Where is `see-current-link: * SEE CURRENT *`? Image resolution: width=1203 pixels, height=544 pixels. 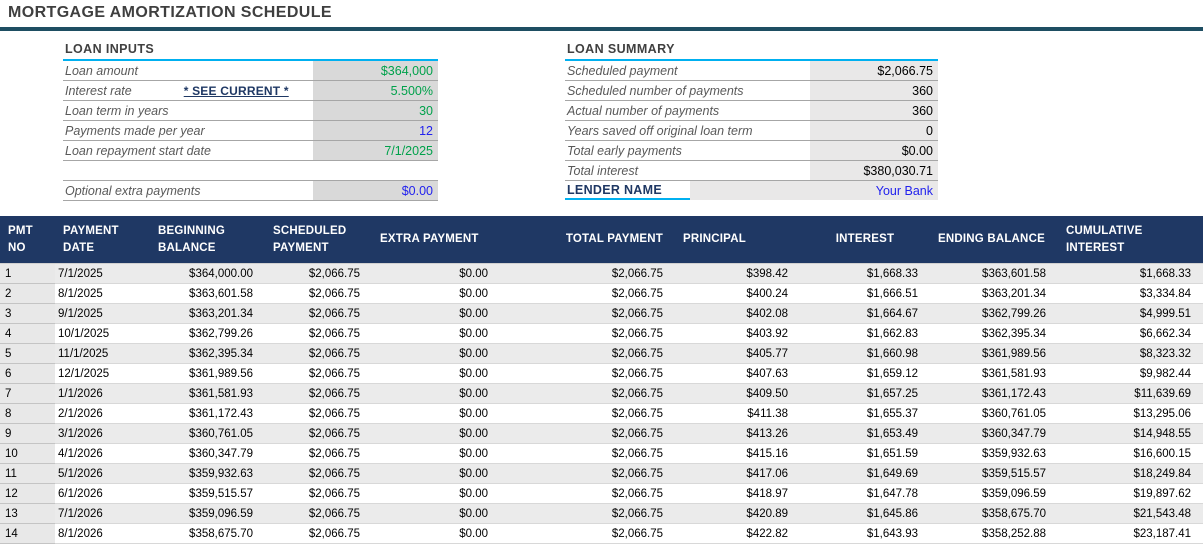 see-current-link: * SEE CURRENT * is located at coordinates (236, 90).